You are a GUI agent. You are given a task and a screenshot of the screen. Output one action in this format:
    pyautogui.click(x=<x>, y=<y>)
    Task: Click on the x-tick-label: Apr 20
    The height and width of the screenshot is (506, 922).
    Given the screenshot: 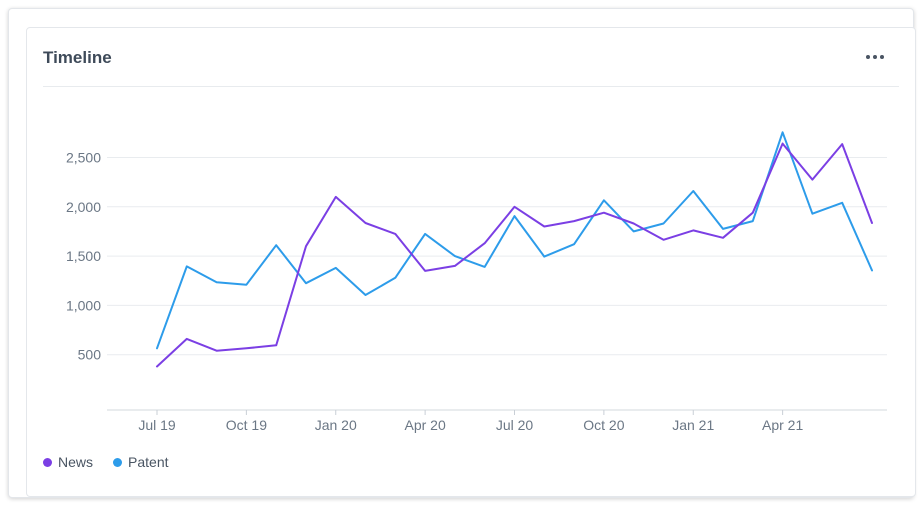 What is the action you would take?
    pyautogui.click(x=425, y=425)
    